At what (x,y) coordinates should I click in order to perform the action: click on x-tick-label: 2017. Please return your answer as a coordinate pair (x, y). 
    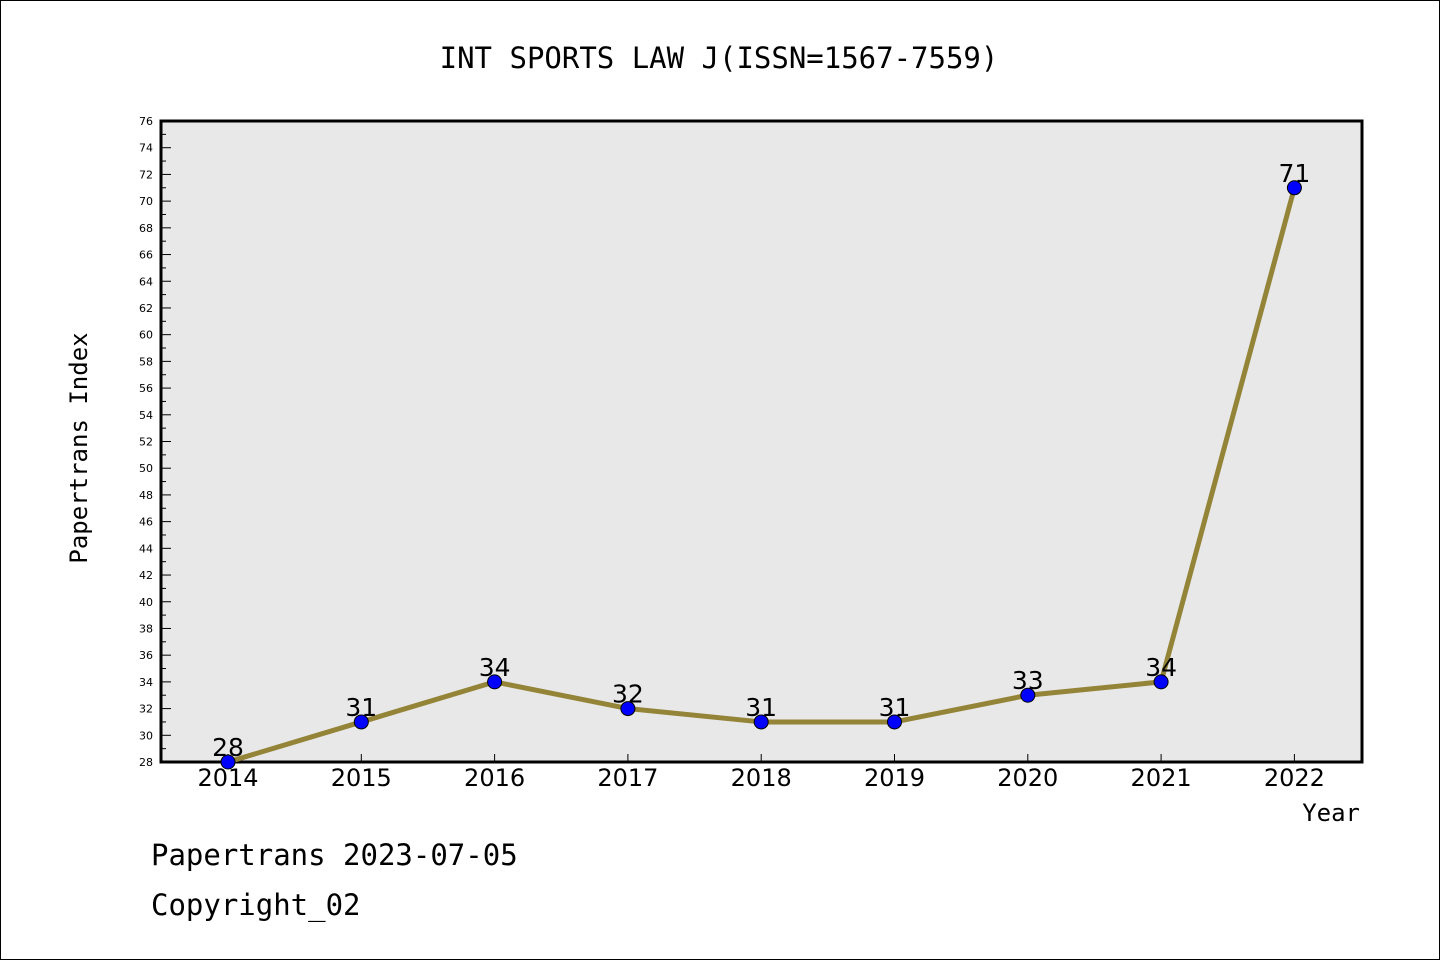
    Looking at the image, I should click on (627, 778).